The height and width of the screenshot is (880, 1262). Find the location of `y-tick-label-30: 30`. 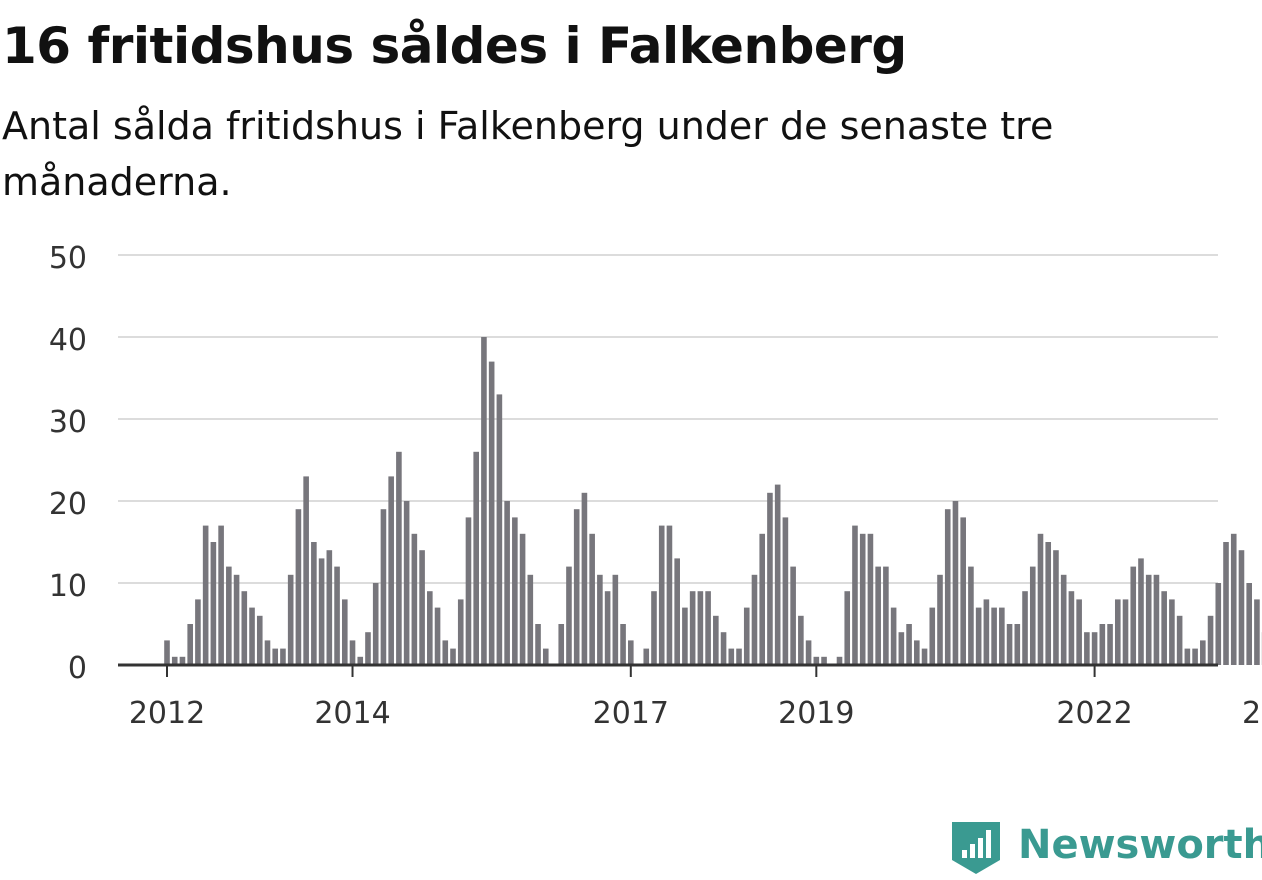

y-tick-label-30: 30 is located at coordinates (68, 422).